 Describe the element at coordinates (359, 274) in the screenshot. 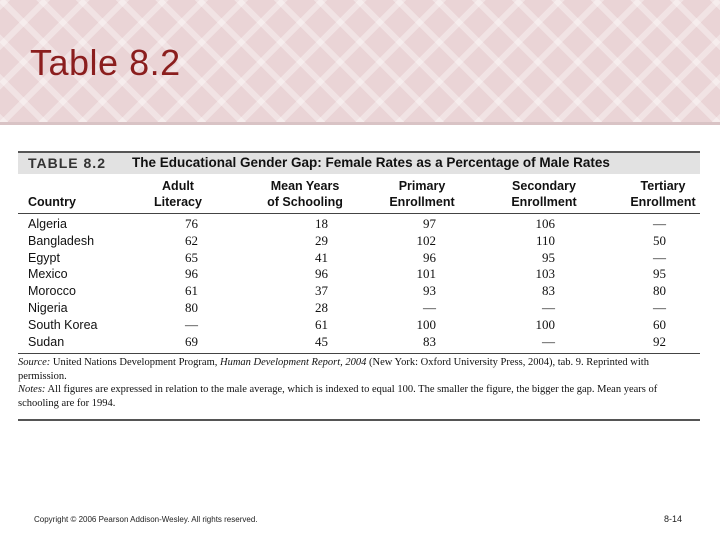

I see `table-row: Mexico 96 96 101 103 95` at that location.